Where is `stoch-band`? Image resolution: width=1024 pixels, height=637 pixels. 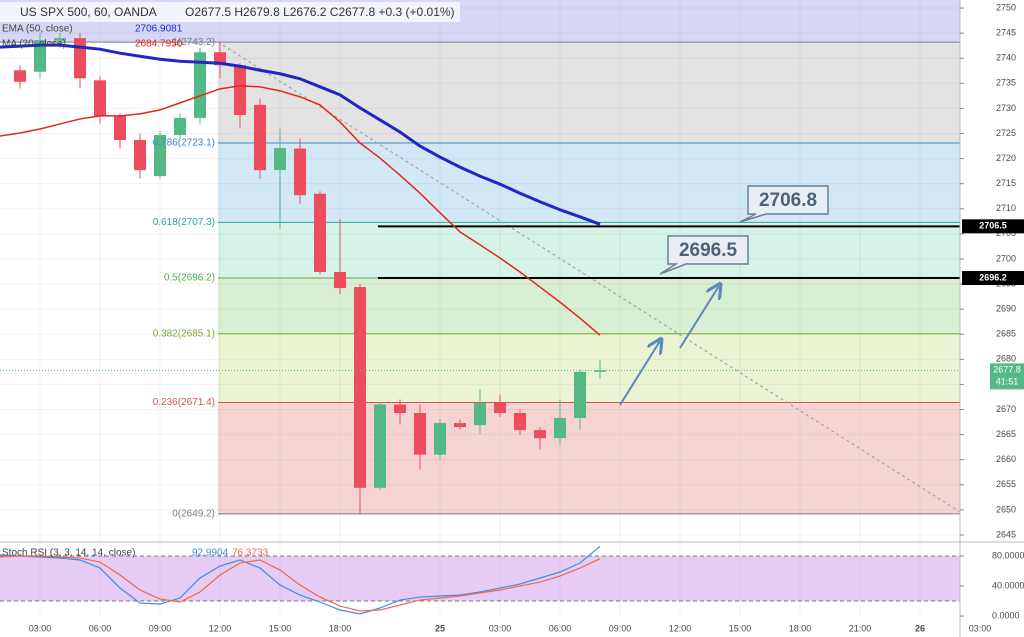
stoch-band is located at coordinates (480, 579).